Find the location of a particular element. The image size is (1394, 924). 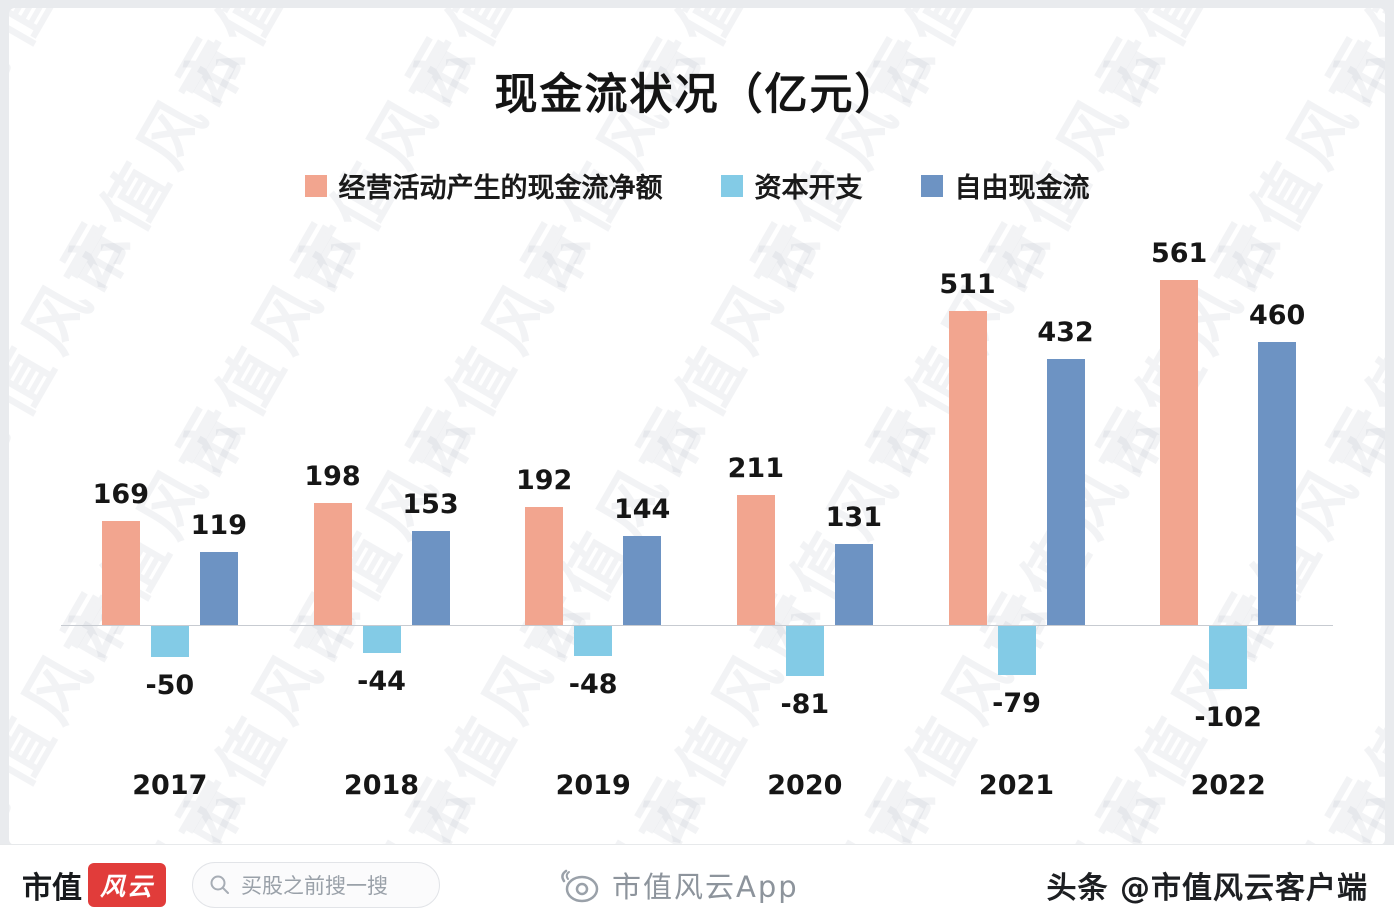

brand-logo: 市值 风云 is located at coordinates (94, 884).